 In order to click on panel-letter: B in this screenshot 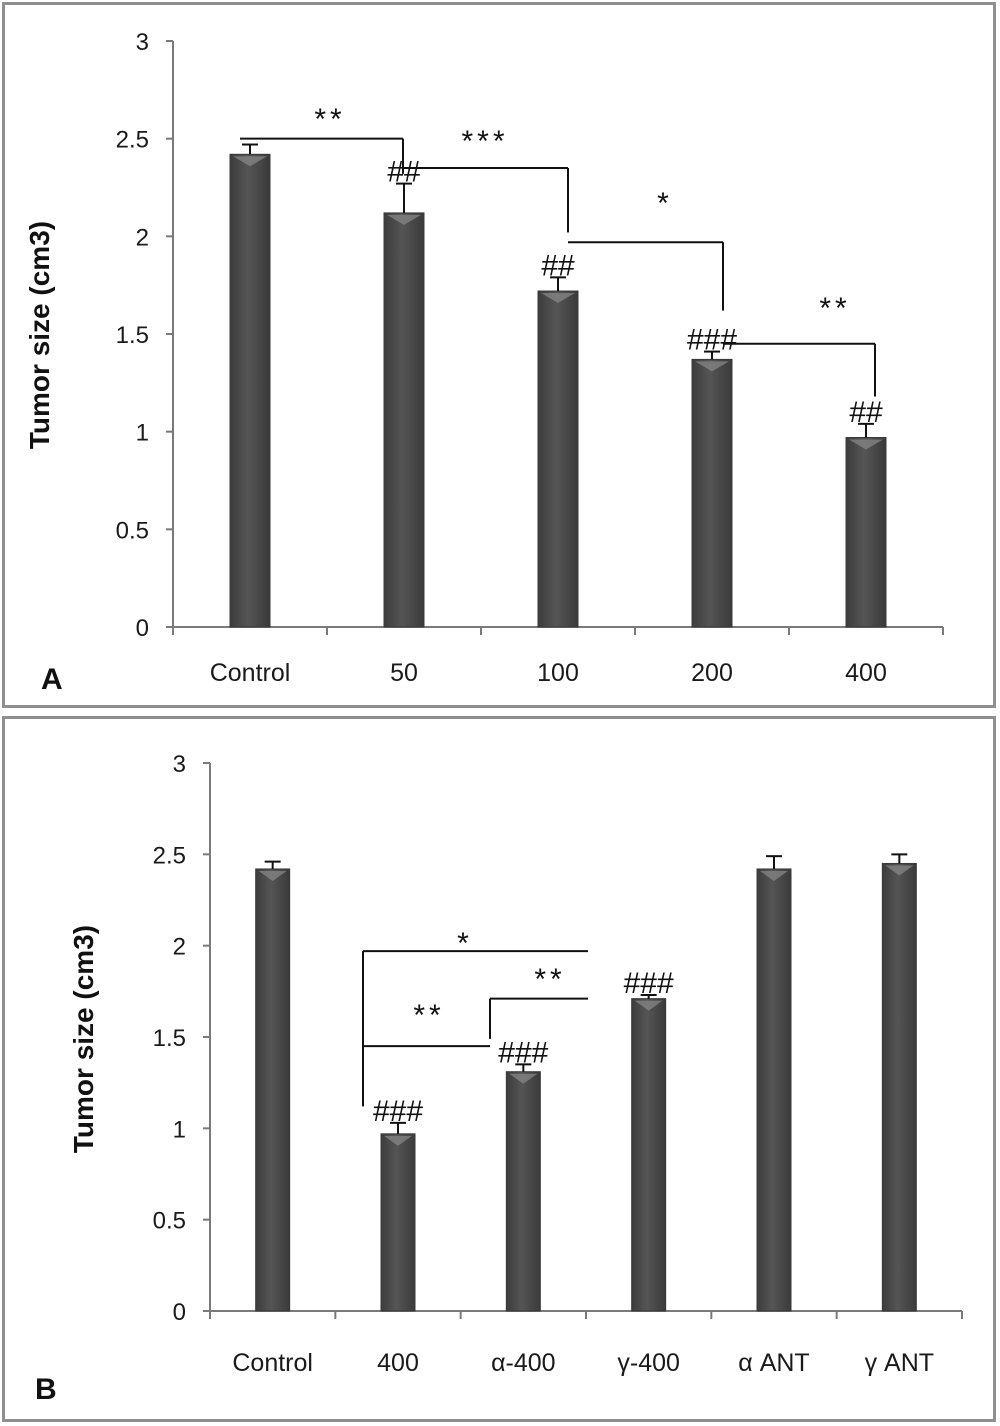, I will do `click(46, 1389)`.